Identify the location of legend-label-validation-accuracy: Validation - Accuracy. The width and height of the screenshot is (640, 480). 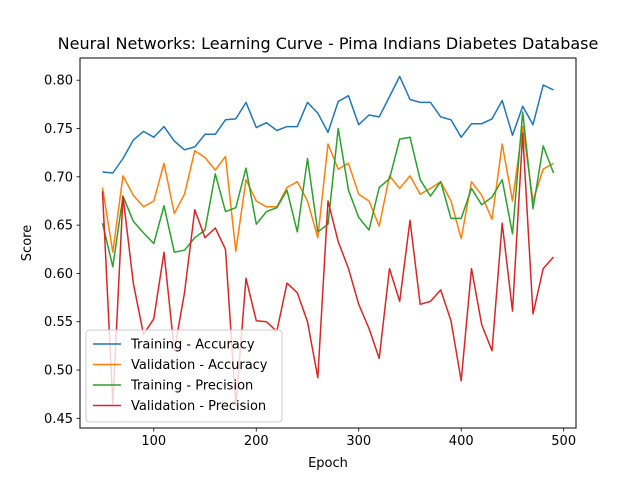
(199, 365).